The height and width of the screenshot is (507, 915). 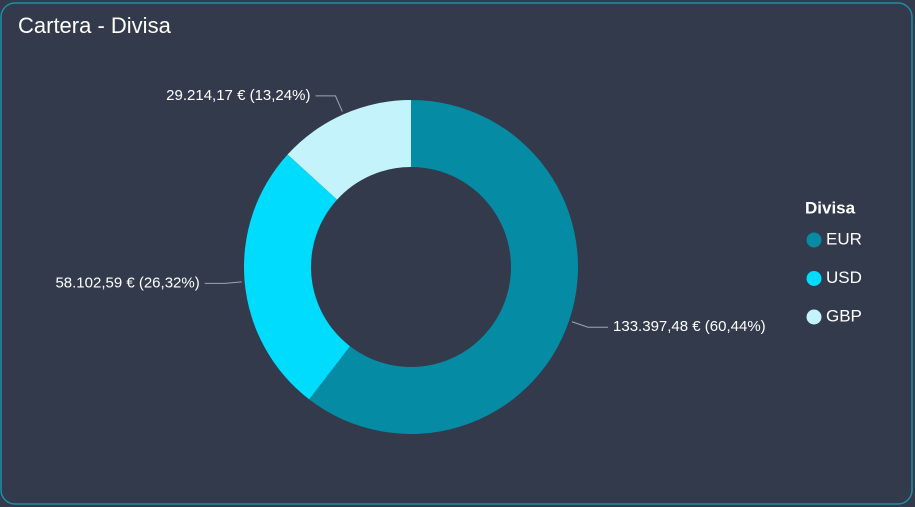 I want to click on data-label: 58.102,59 € (26,32%), so click(x=127, y=282).